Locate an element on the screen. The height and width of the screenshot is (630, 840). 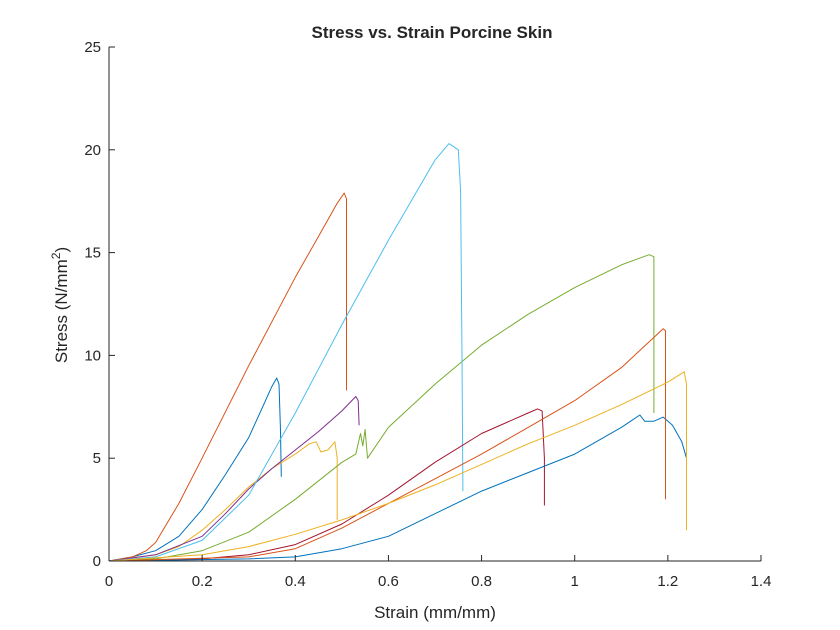
x-tick-label: 0.2 is located at coordinates (202, 581).